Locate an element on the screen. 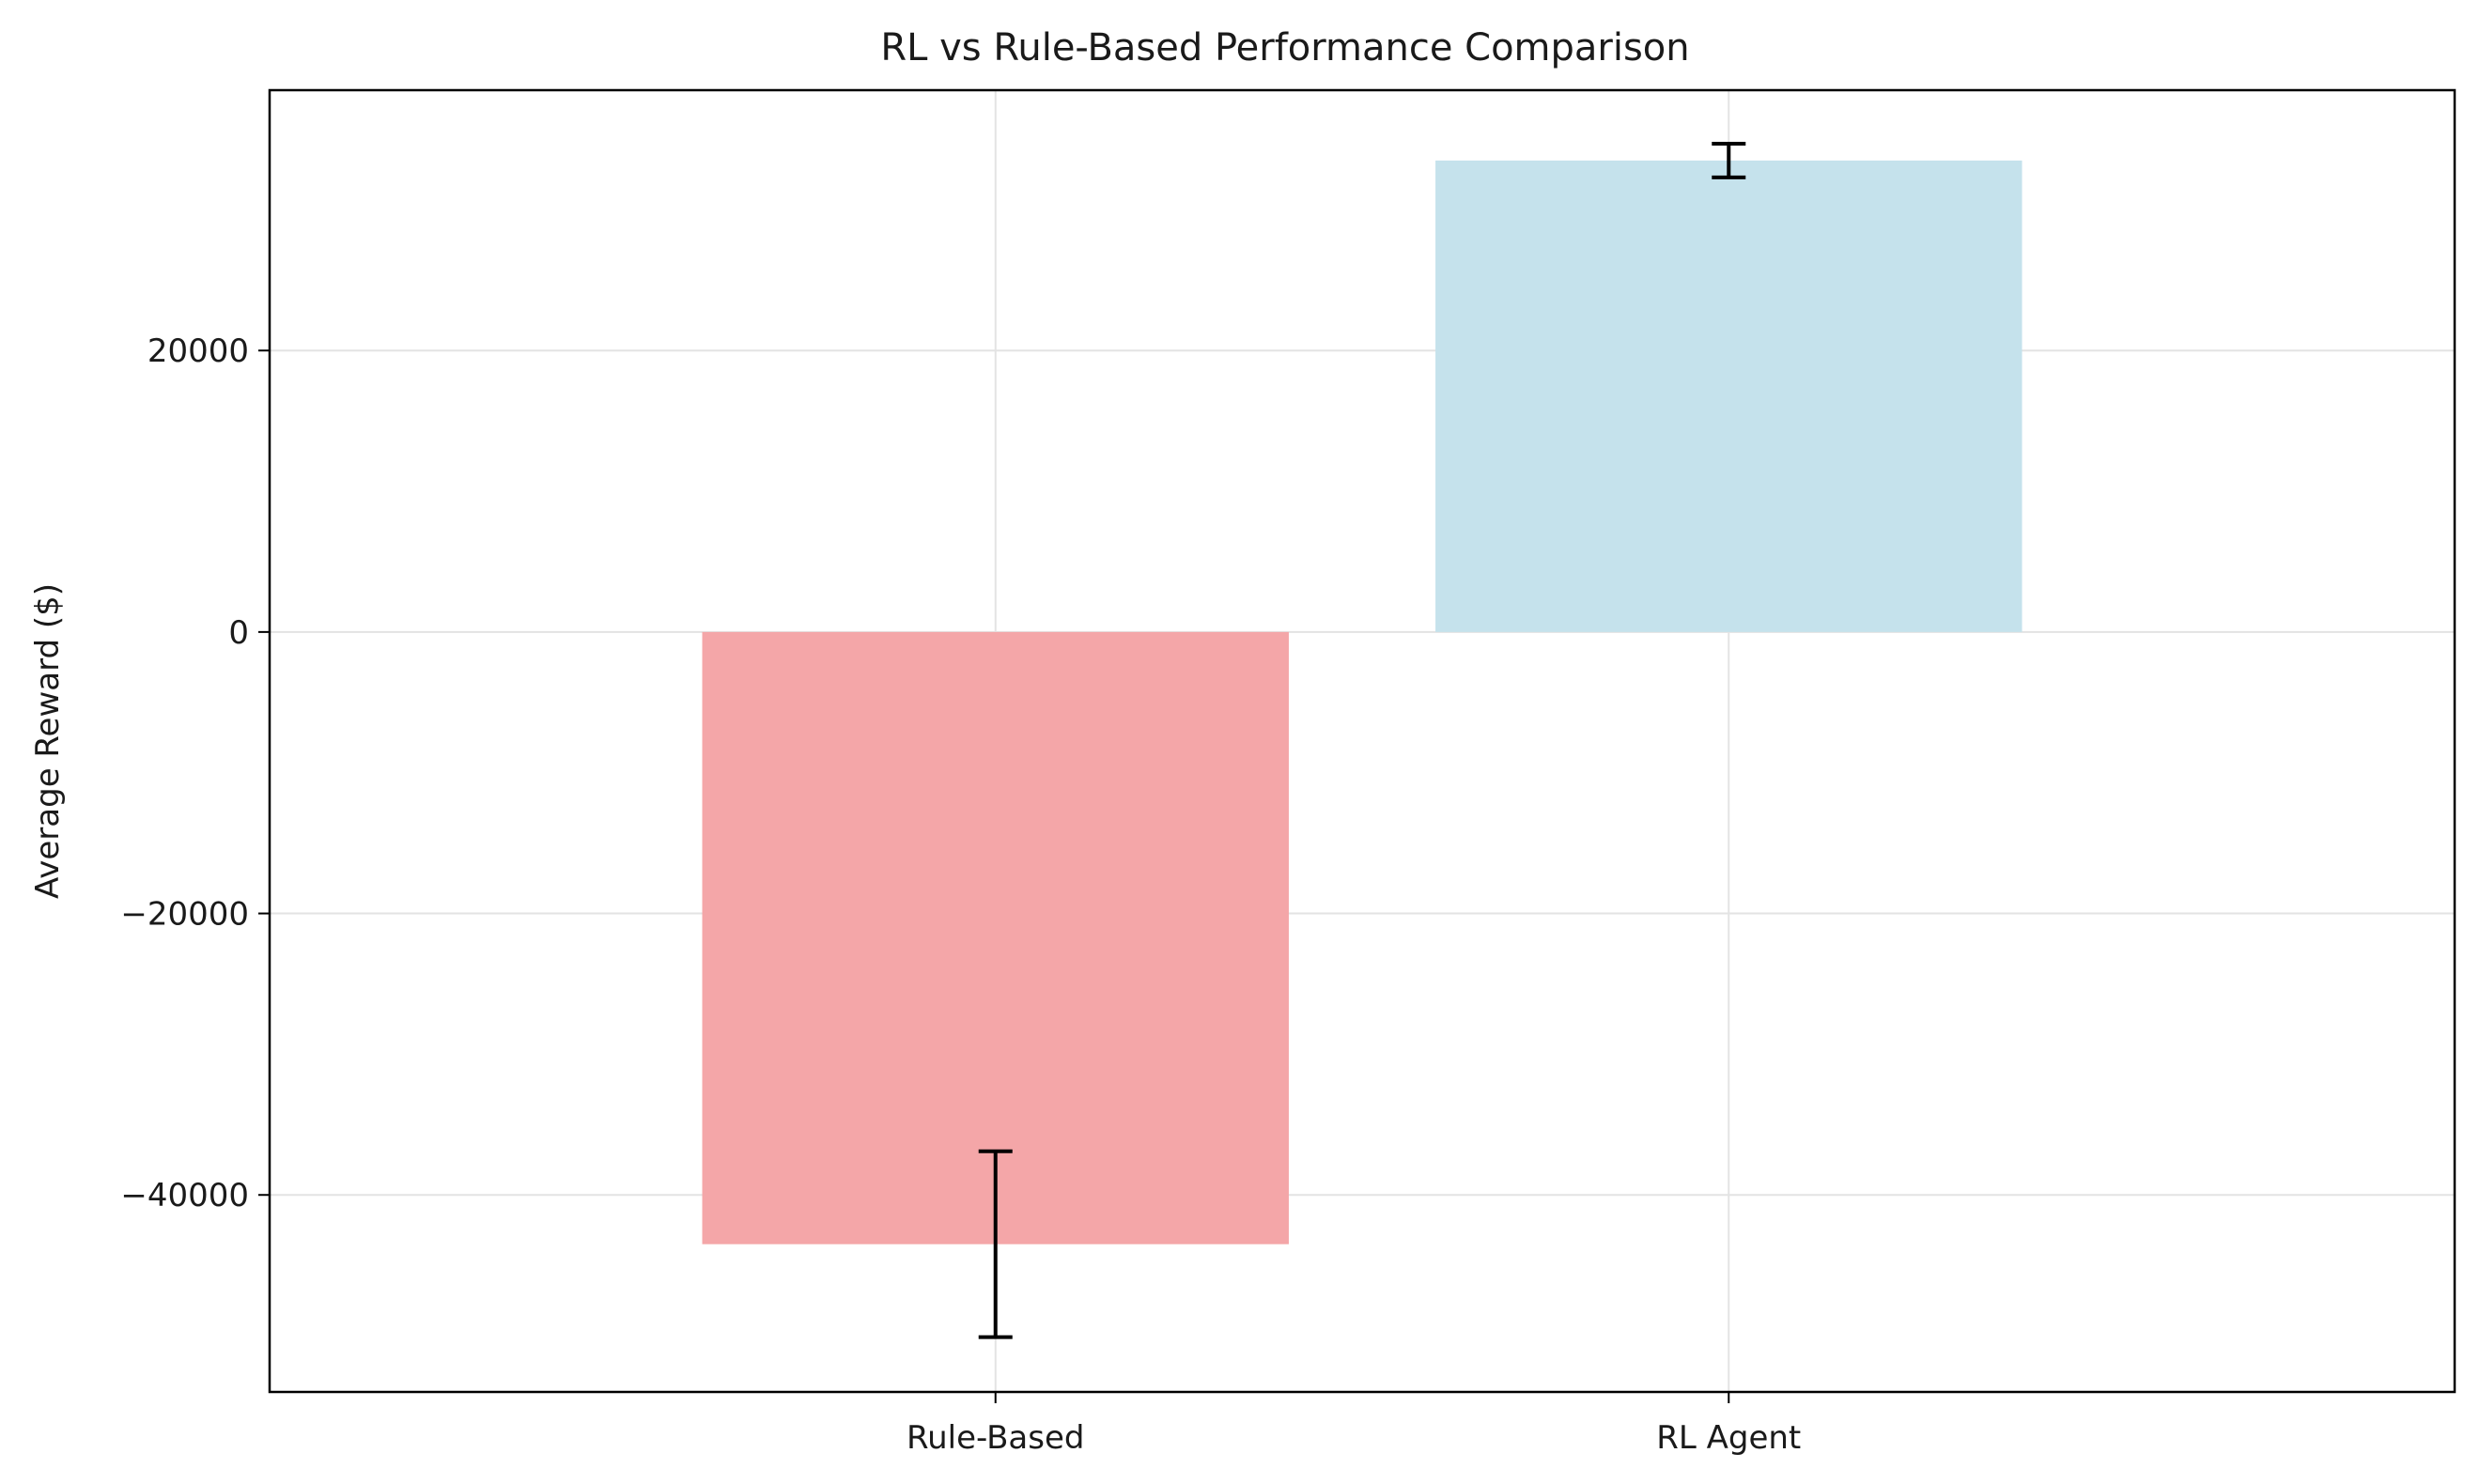 The height and width of the screenshot is (1484, 2480). y-tick-label: −20000 is located at coordinates (184, 915).